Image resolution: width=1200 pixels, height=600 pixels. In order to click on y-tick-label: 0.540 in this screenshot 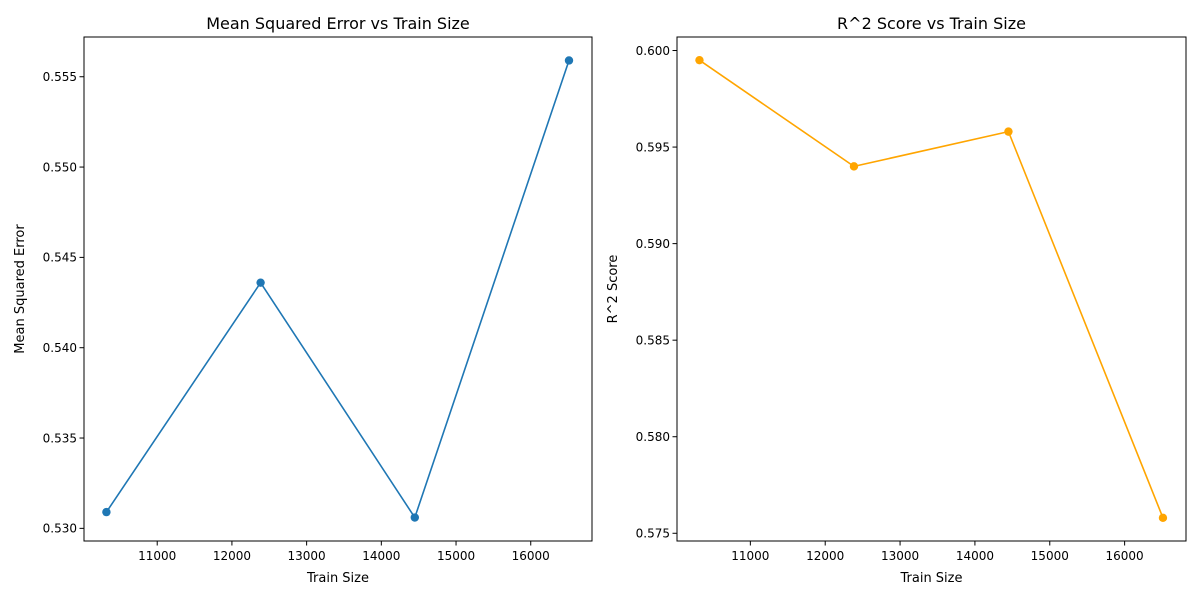, I will do `click(60, 348)`.